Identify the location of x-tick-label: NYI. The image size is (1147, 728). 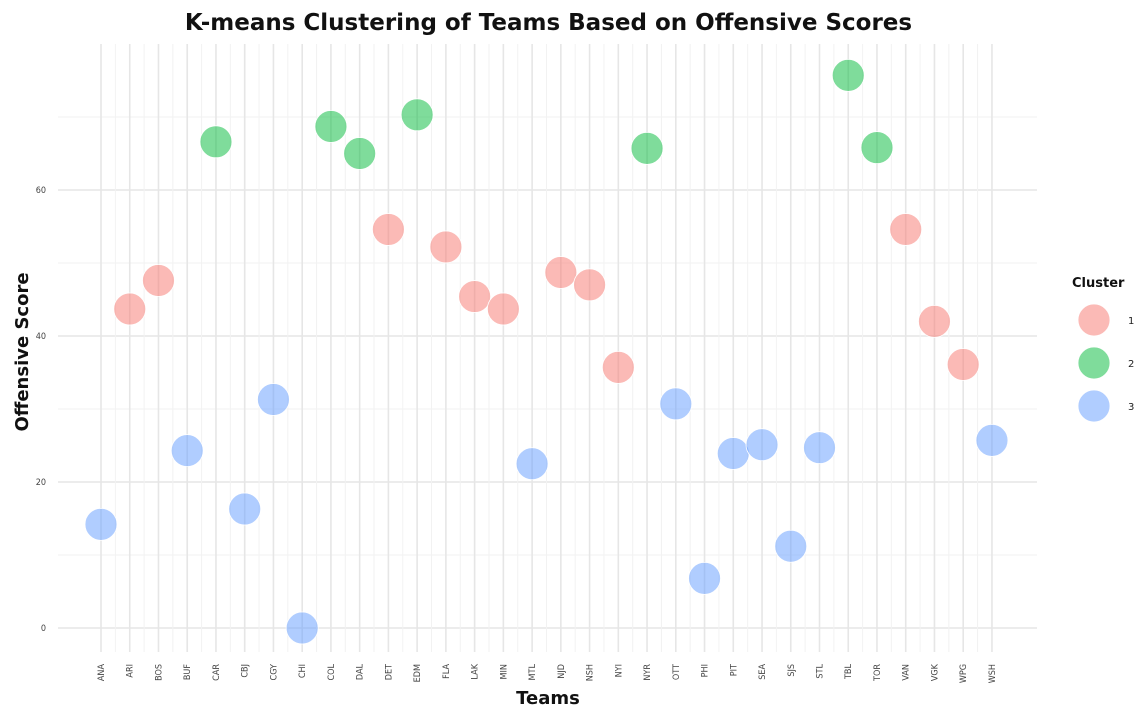
(619, 670).